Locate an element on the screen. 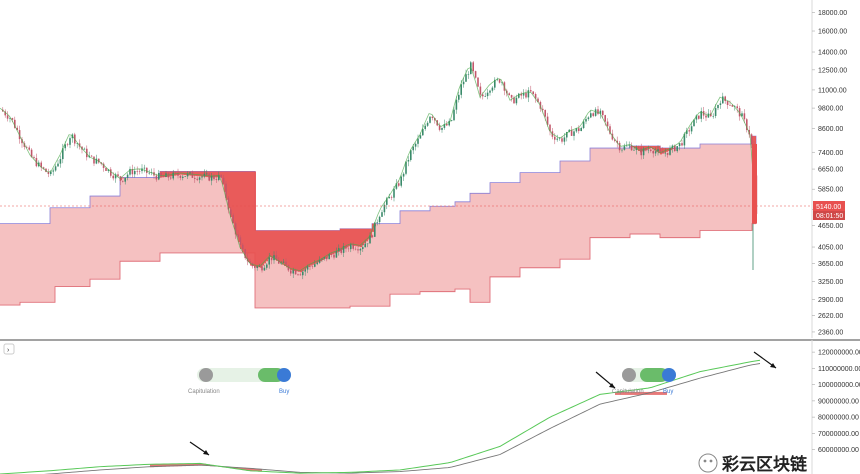 This screenshot has height=474, width=860. toggle-knob-blue is located at coordinates (669, 375).